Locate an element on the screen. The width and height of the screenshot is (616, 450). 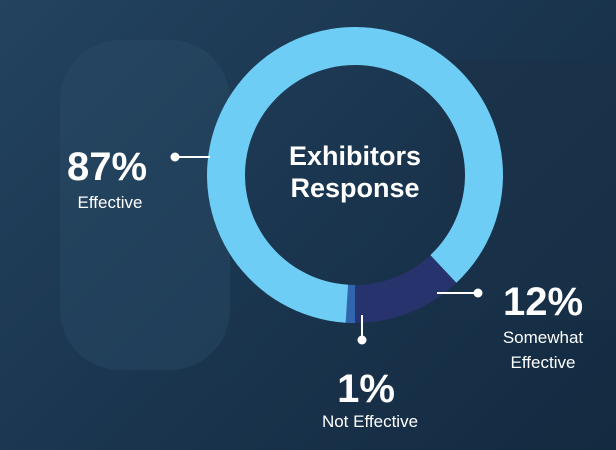
category-label: Not Effective is located at coordinates (370, 421).